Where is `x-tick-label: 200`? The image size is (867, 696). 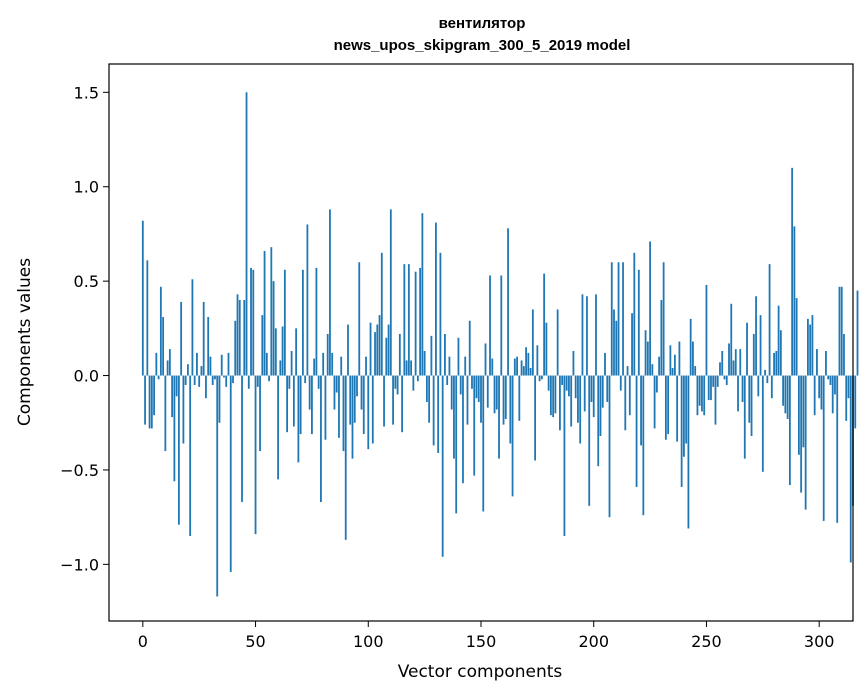 x-tick-label: 200 is located at coordinates (593, 641).